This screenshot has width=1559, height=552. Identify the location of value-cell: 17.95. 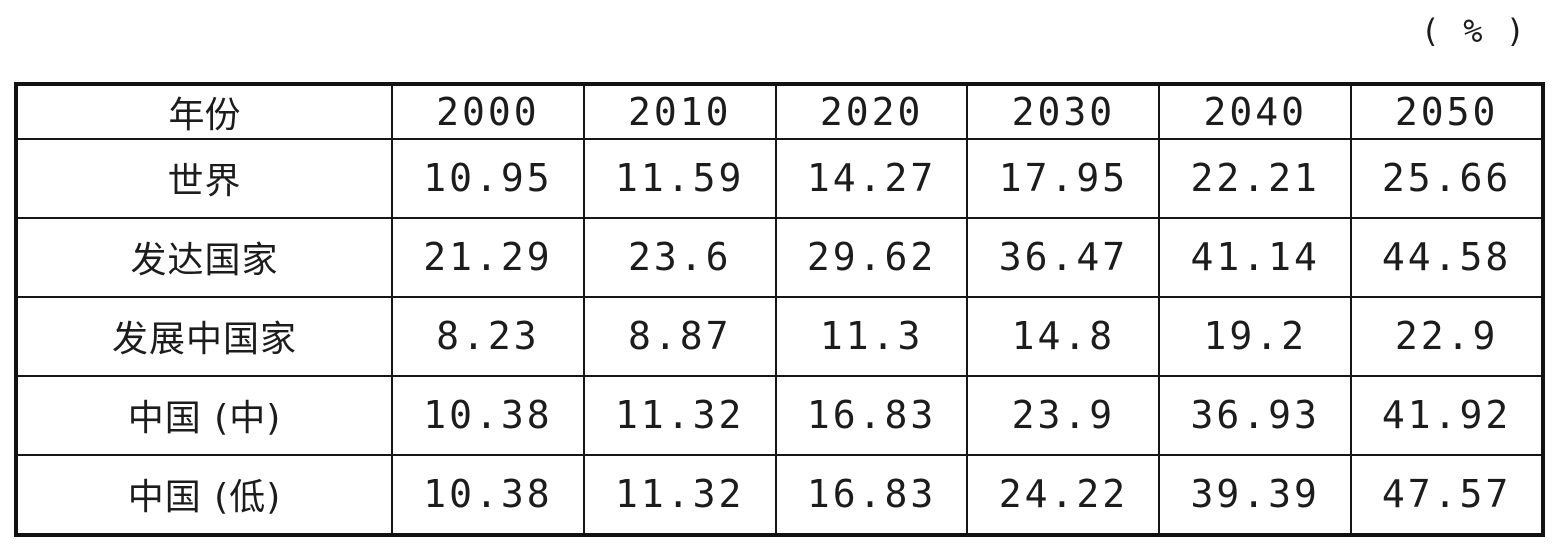
(1063, 178).